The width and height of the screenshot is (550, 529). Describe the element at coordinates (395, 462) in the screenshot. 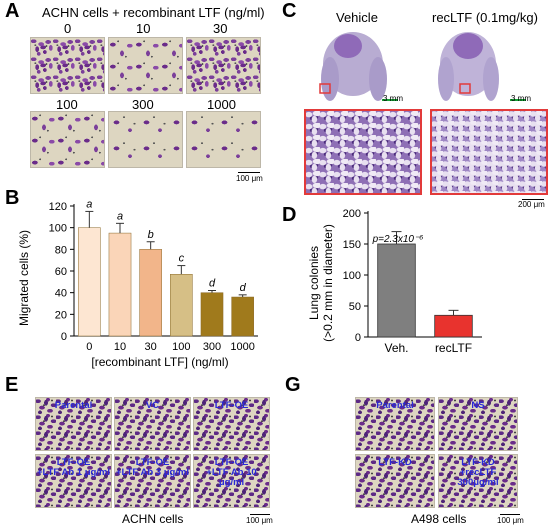

I see `panel-g-well-label: LTF-KD` at that location.